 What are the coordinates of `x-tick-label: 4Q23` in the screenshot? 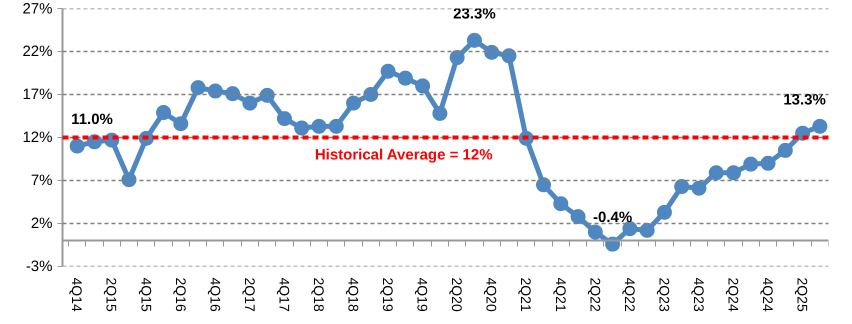 It's located at (698, 295).